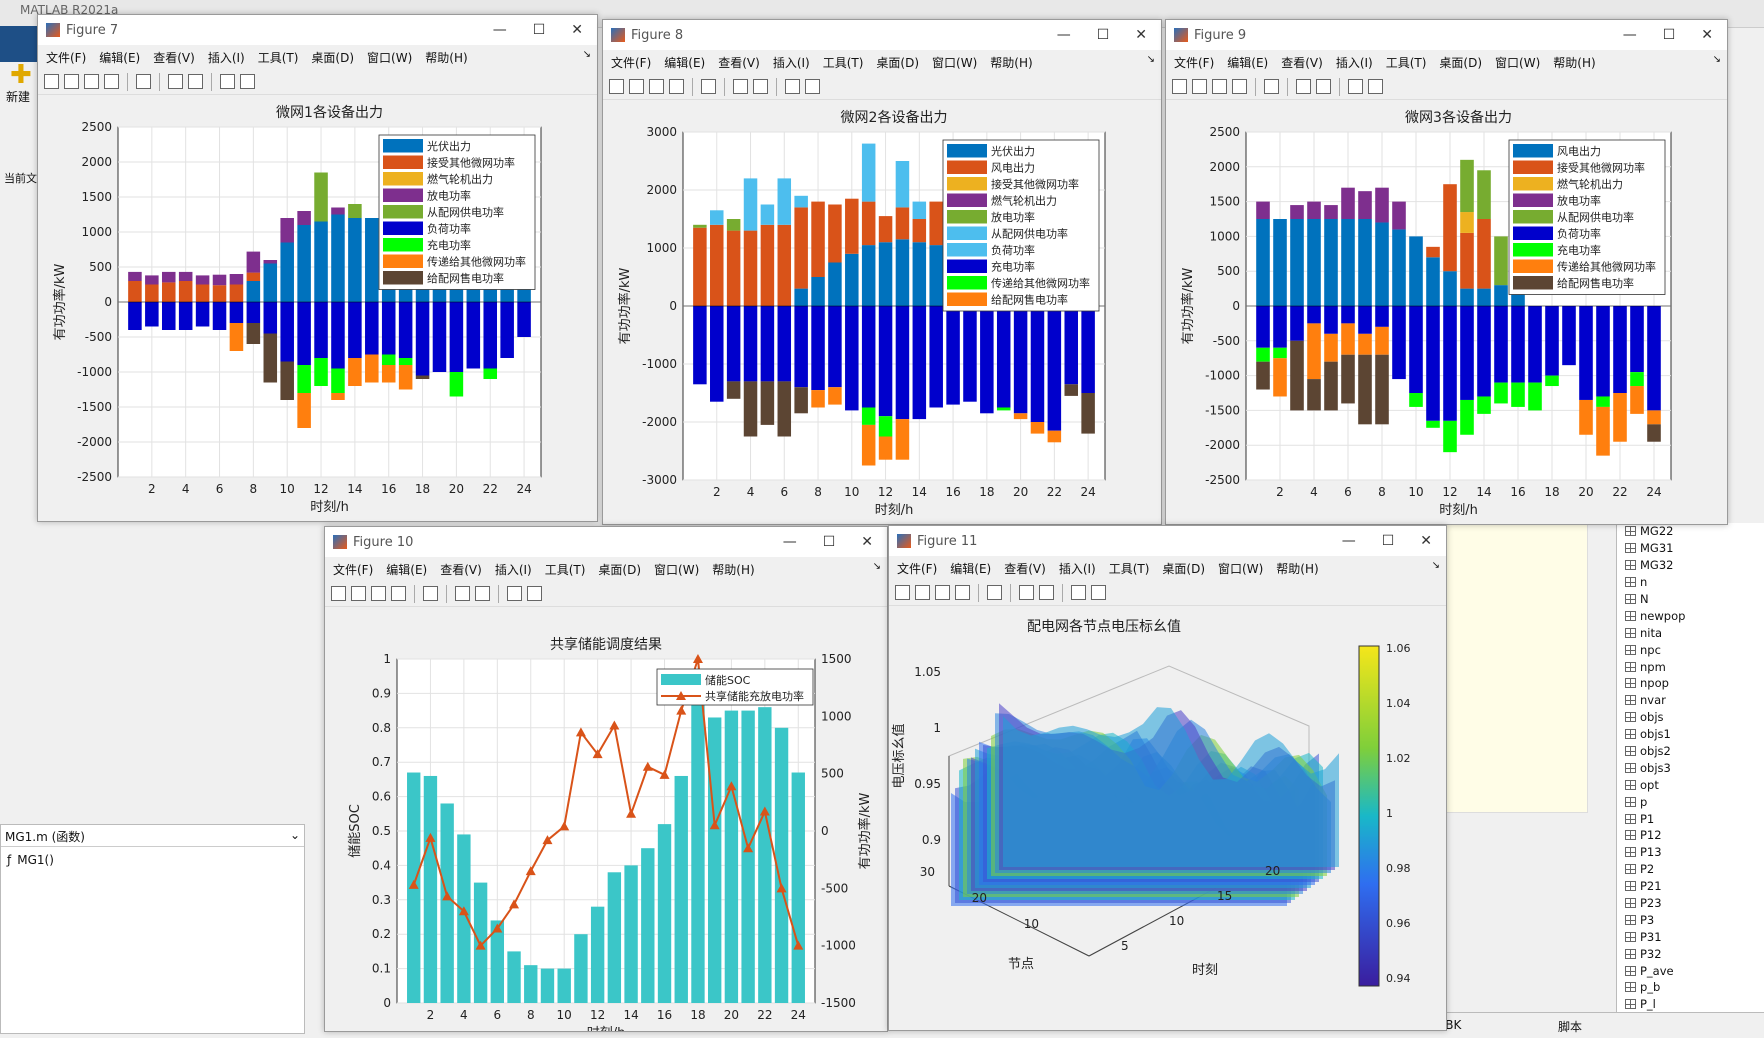 The height and width of the screenshot is (1038, 1764). I want to click on menu-item: 文件(F), so click(1194, 62).